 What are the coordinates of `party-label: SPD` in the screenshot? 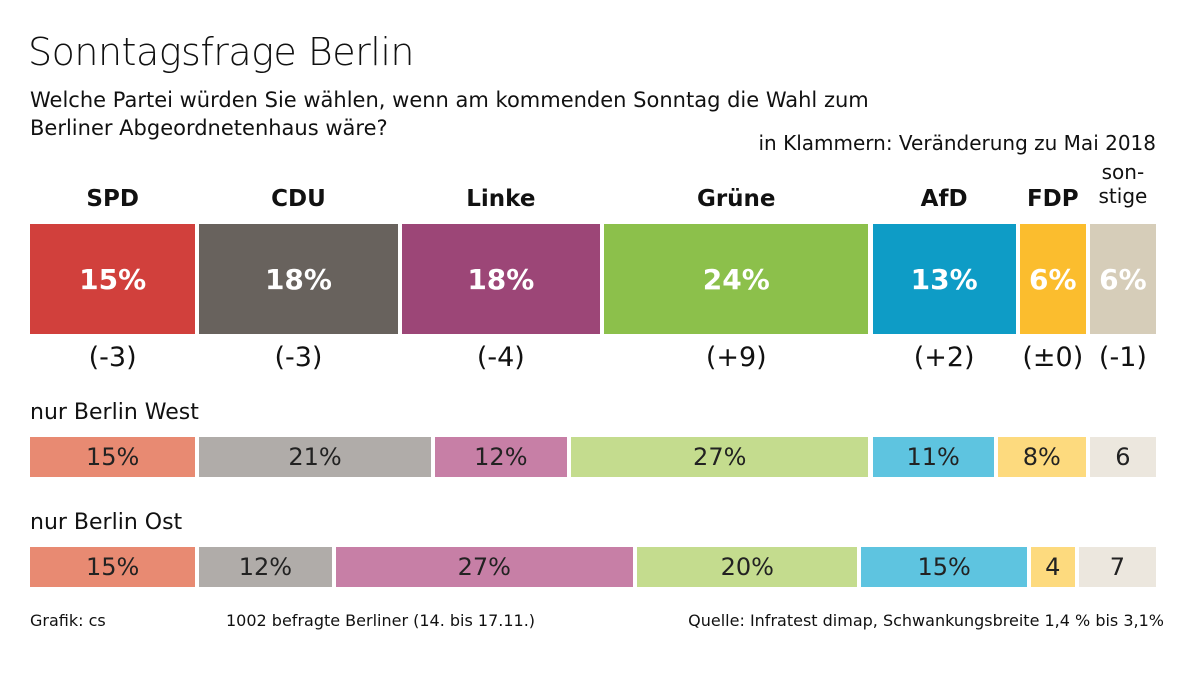 It's located at (112, 199).